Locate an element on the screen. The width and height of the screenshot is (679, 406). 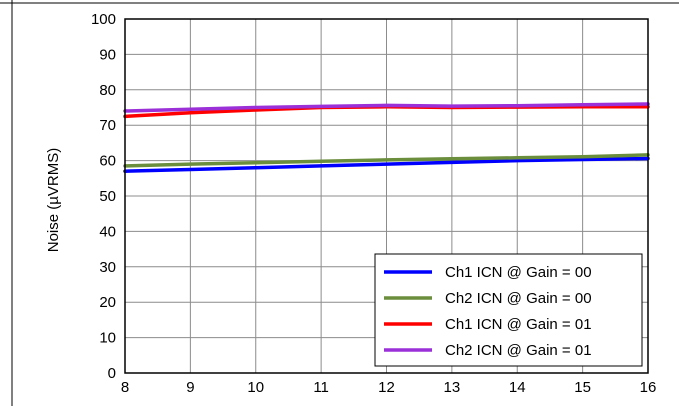
y-tick-label: 100 is located at coordinates (103, 19).